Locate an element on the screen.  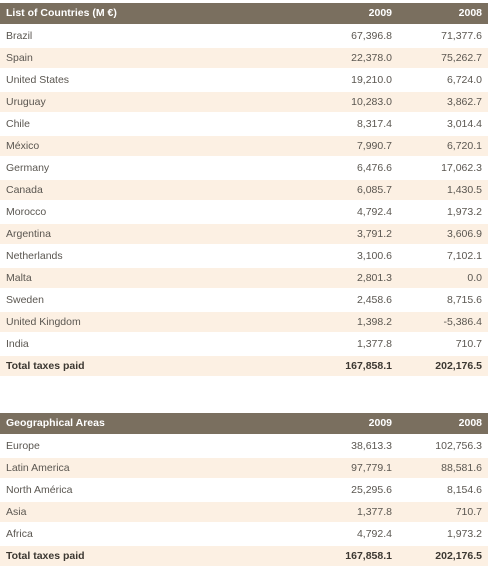
table-row: Latin America 97,779.1 88,581.6 is located at coordinates (244, 469).